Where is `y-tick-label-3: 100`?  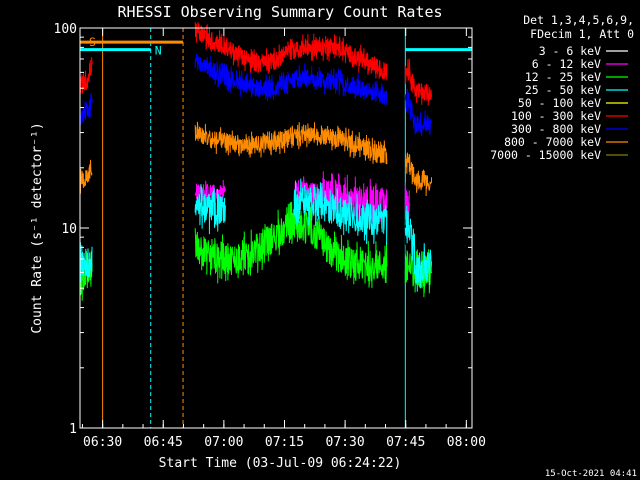
y-tick-label-3: 100 is located at coordinates (65, 29).